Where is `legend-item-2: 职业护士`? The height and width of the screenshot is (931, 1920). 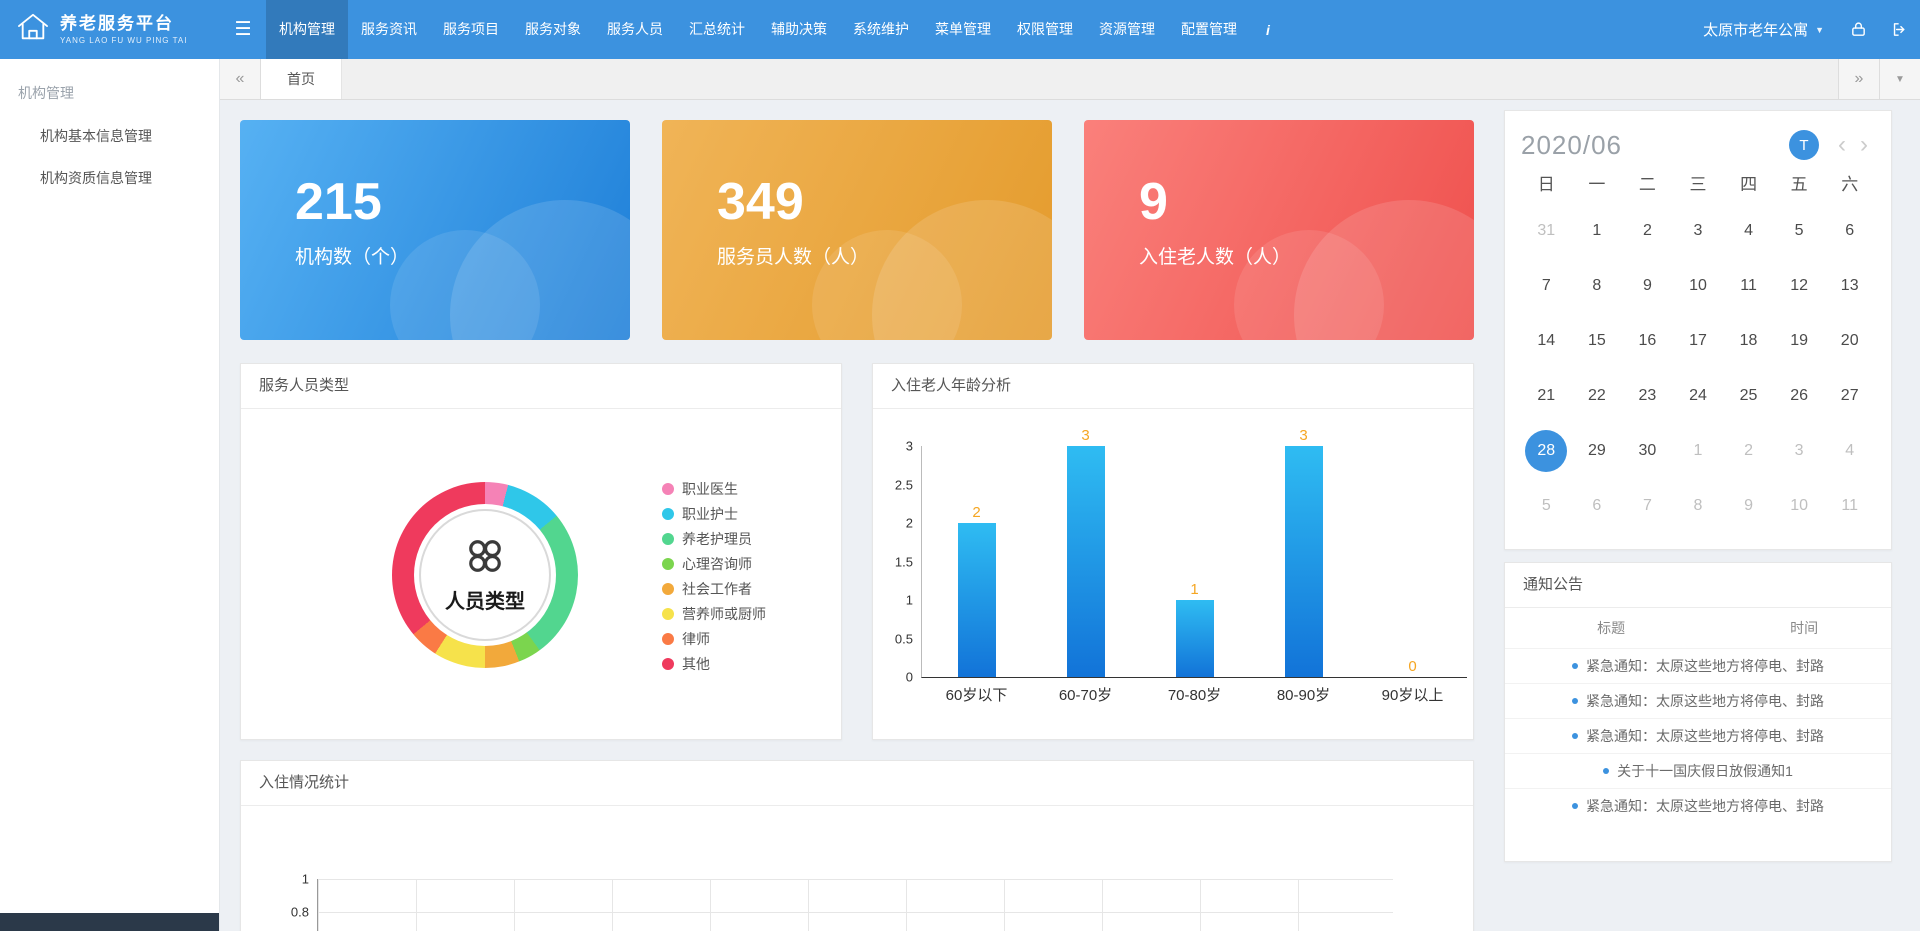
legend-item-2: 职业护士 is located at coordinates (714, 513).